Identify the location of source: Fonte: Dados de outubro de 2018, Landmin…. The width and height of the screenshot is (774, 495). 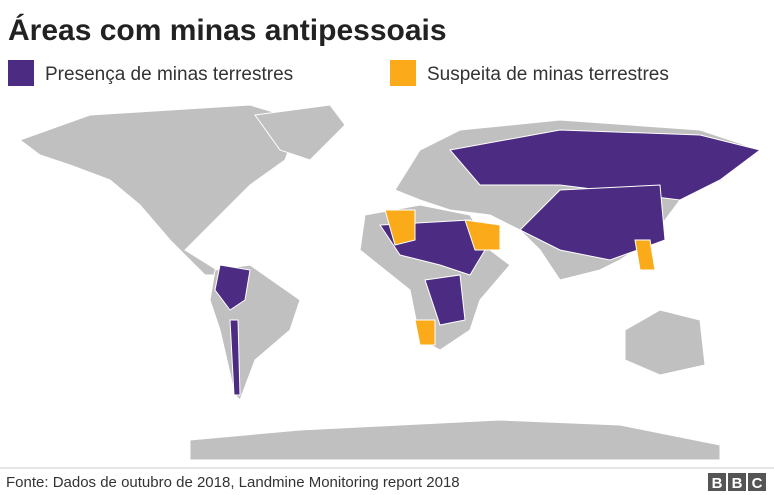
(233, 482).